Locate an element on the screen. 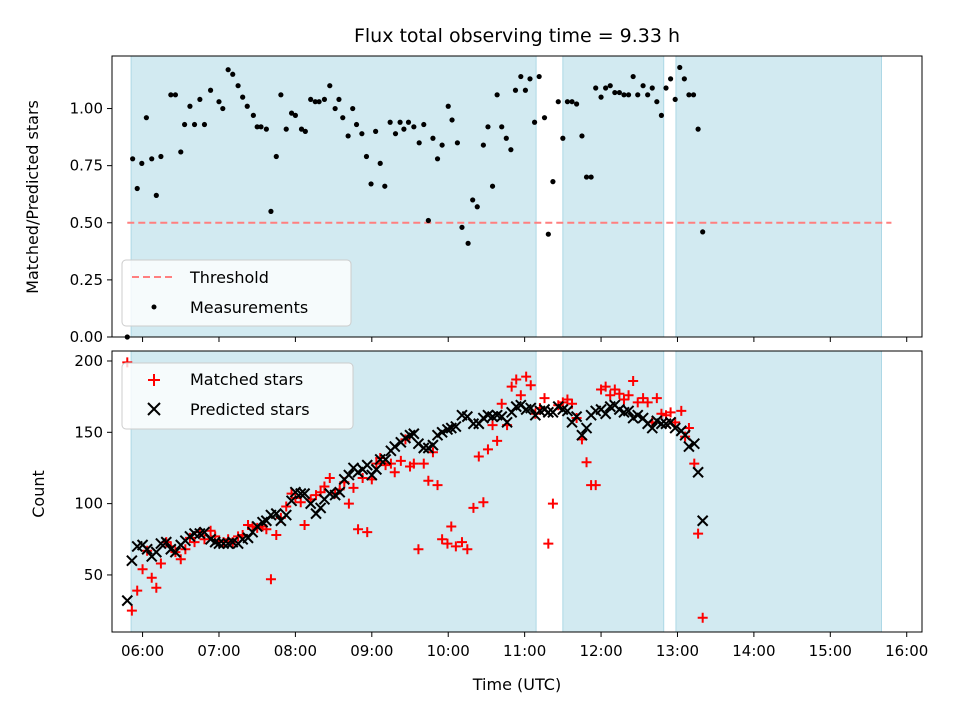  x-tick-label: 07:00 is located at coordinates (218, 651).